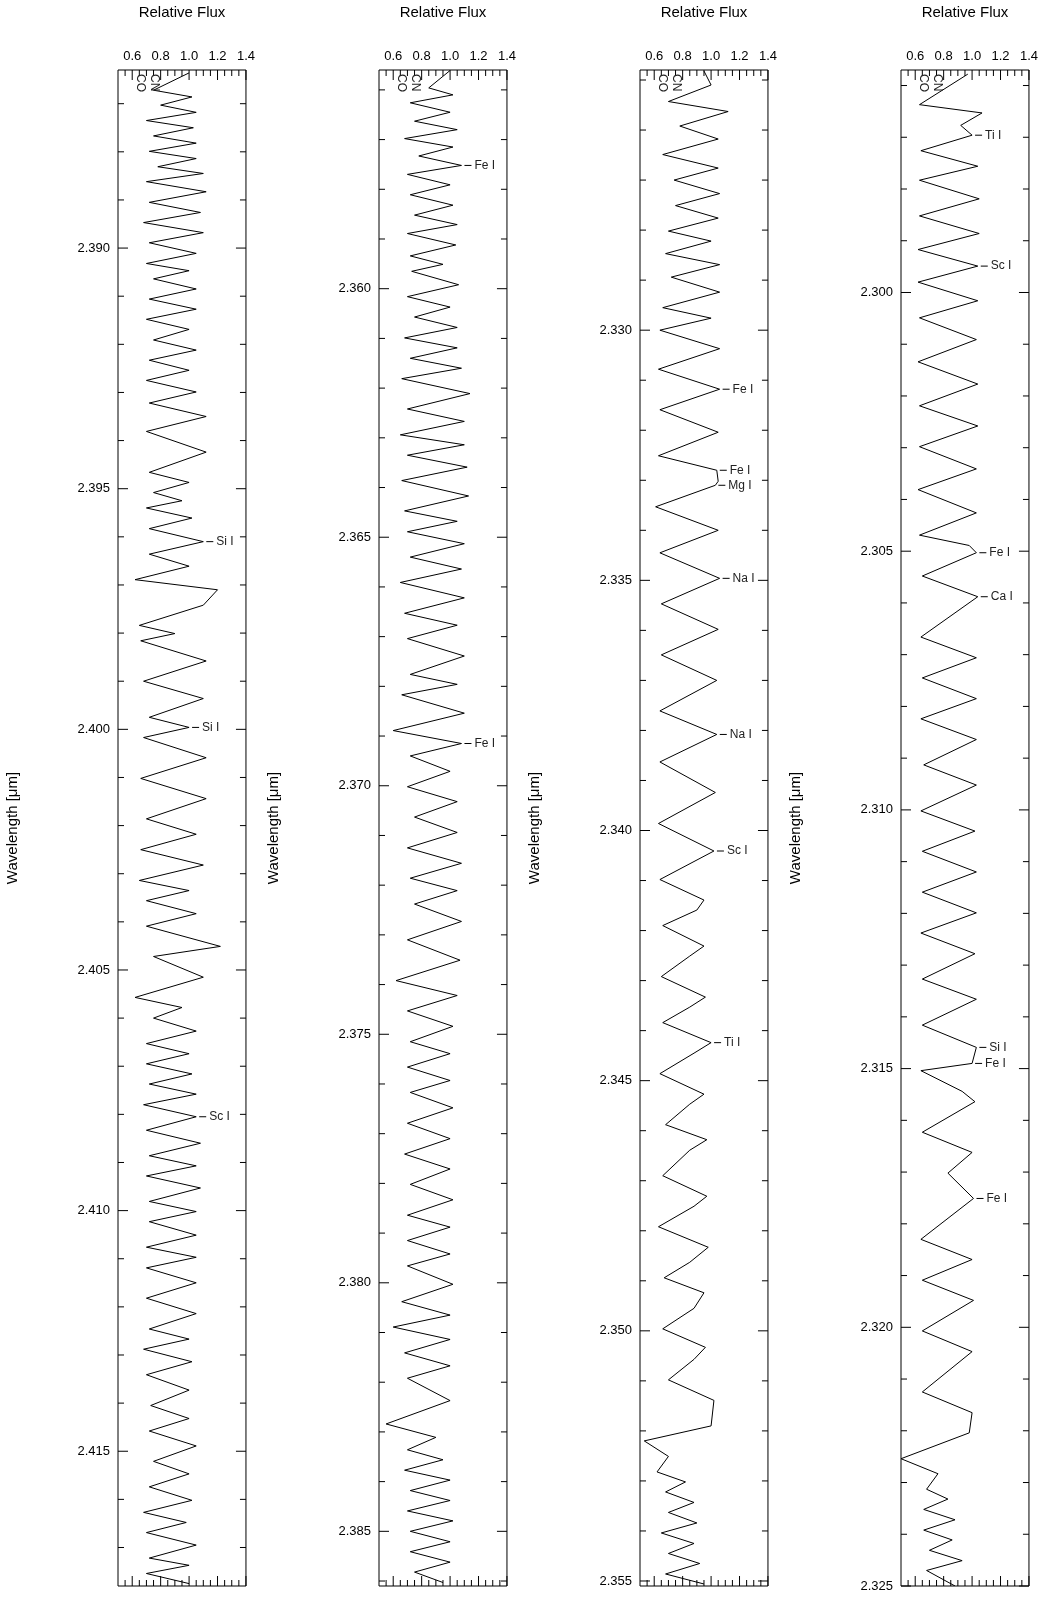 The image size is (1045, 1604). Describe the element at coordinates (615, 1080) in the screenshot. I see `y-tick-label: 2.345` at that location.